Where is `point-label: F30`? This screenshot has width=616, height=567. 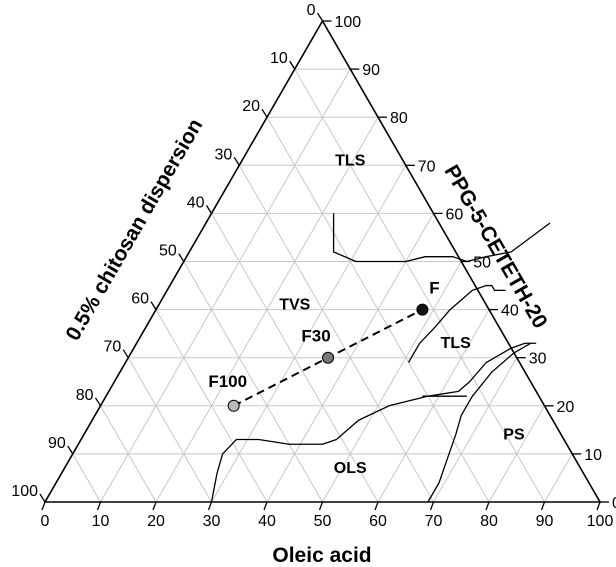 point-label: F30 is located at coordinates (315, 336).